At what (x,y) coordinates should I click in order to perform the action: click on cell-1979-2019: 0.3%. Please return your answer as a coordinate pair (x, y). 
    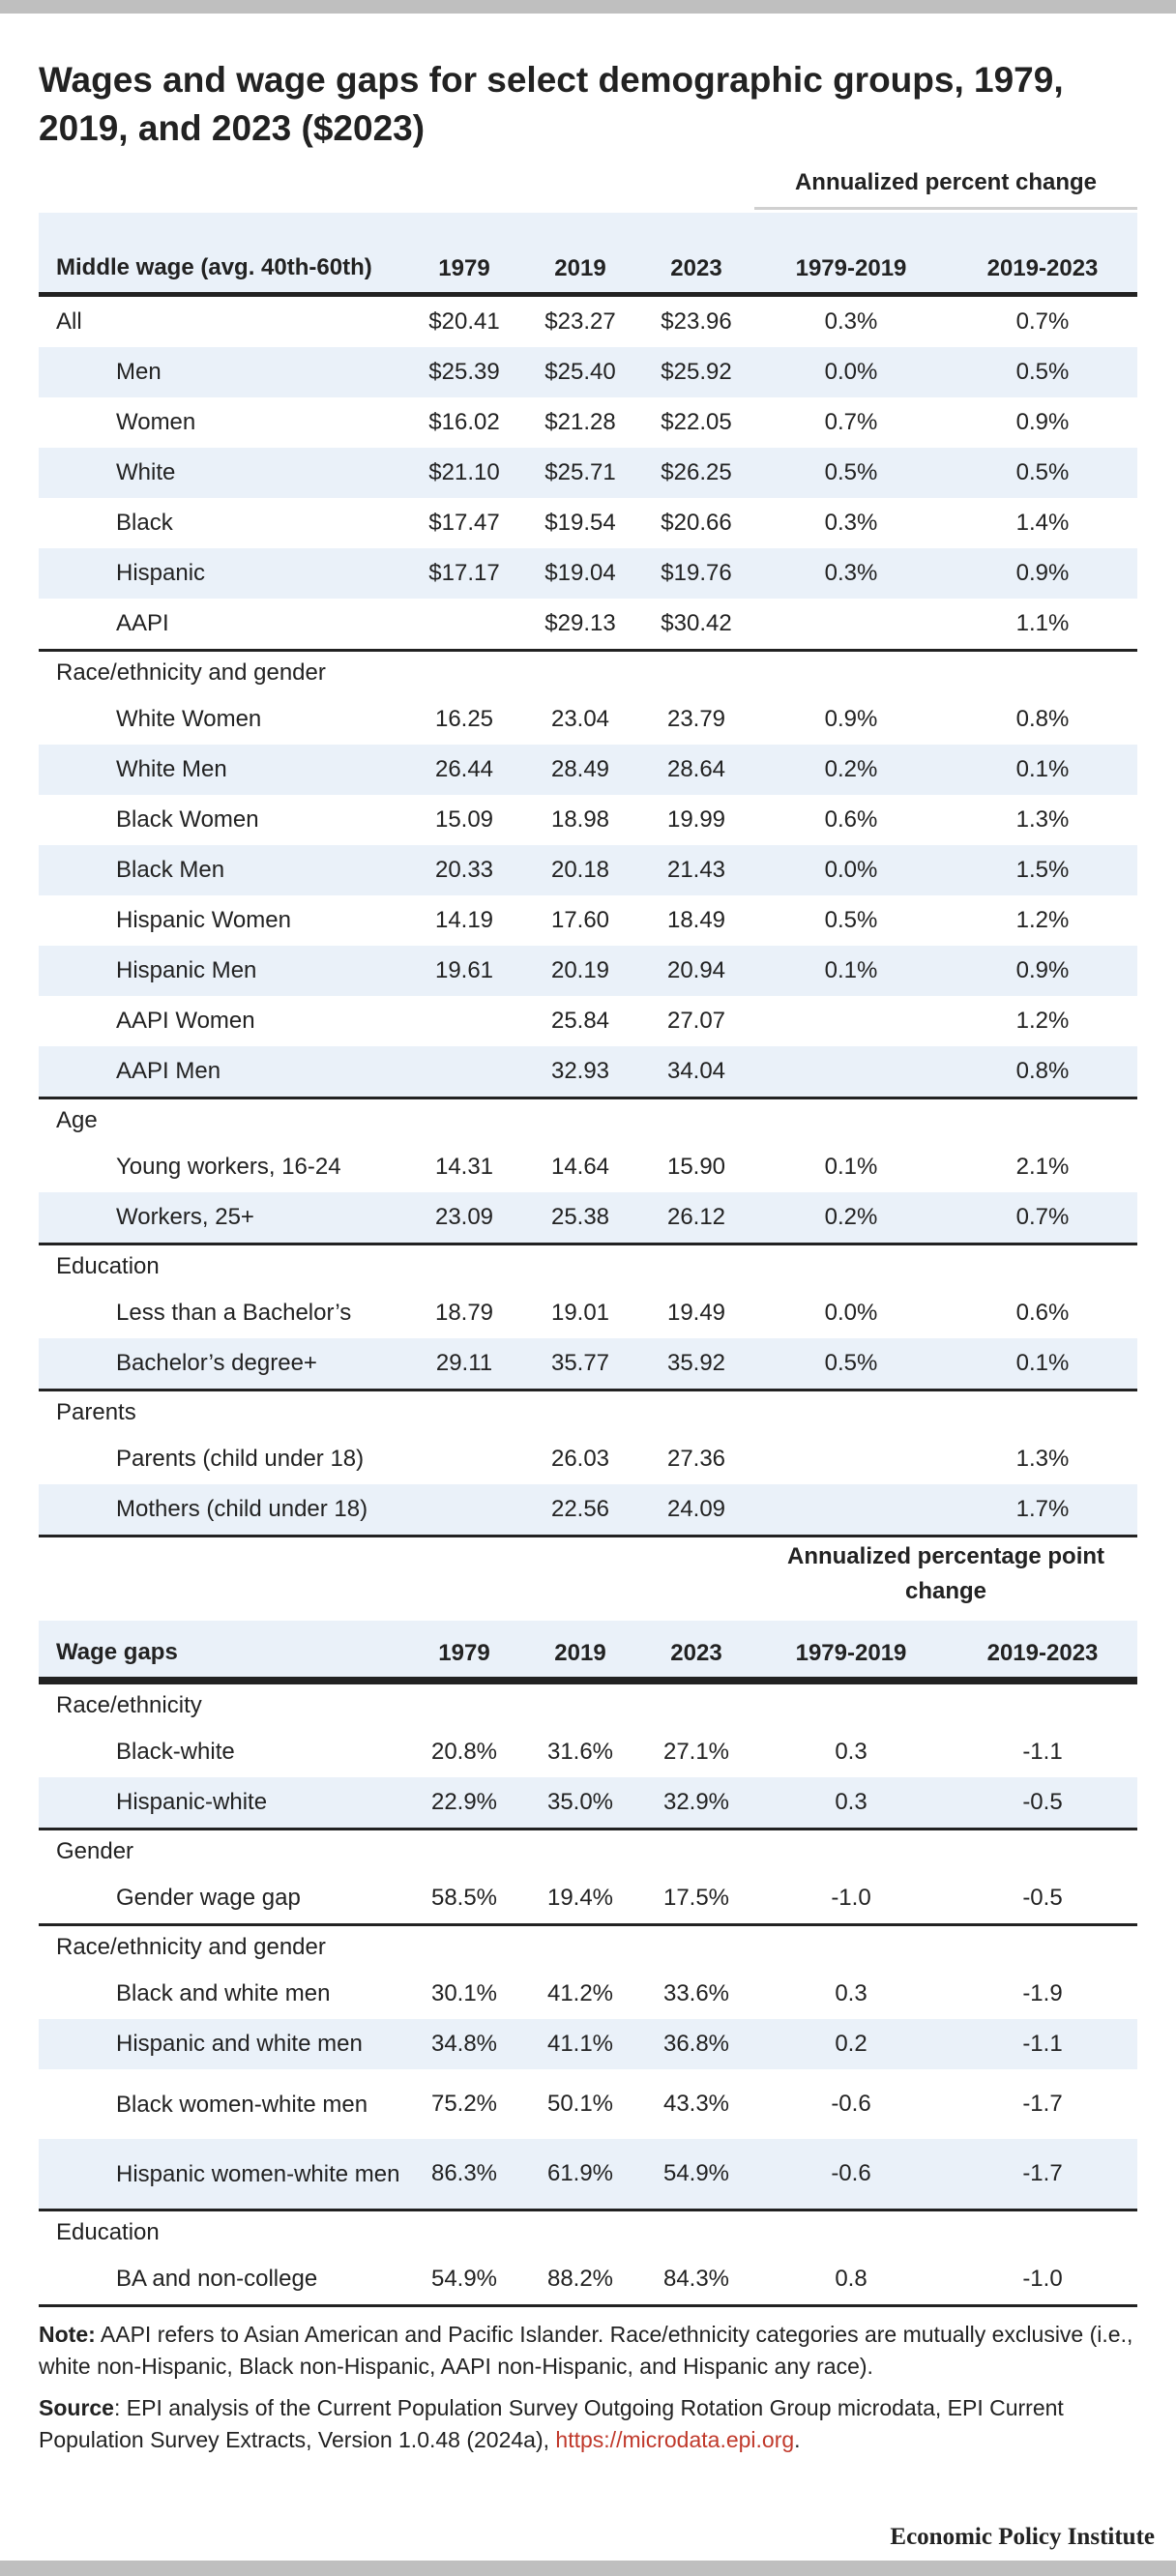
    Looking at the image, I should click on (851, 523).